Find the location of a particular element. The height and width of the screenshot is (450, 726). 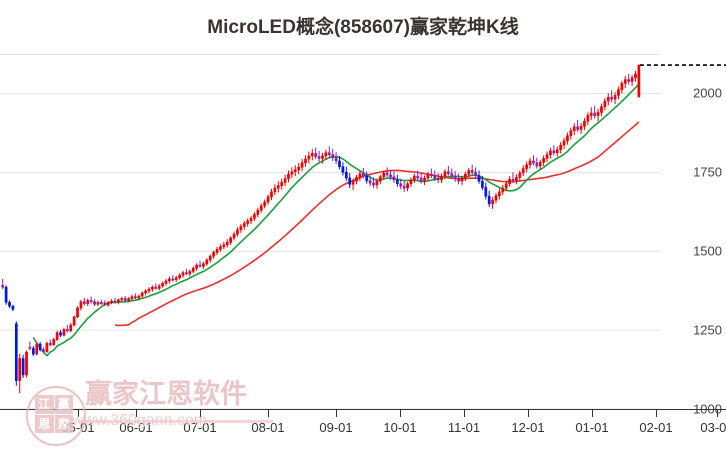

x-tick-label: 06-01 is located at coordinates (136, 427).